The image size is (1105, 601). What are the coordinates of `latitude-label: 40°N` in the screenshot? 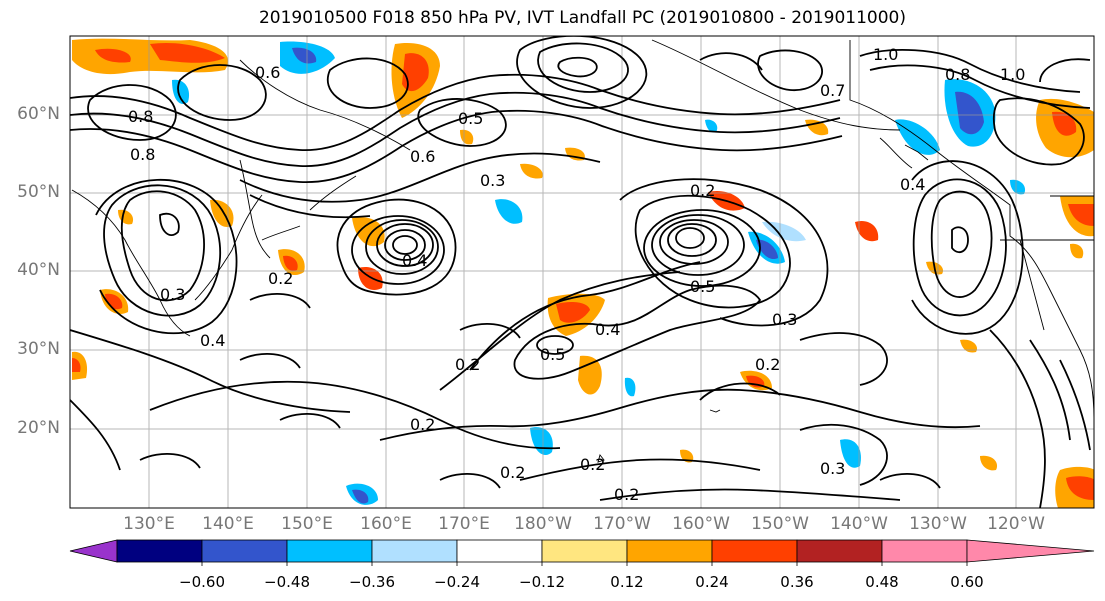 It's located at (38, 270).